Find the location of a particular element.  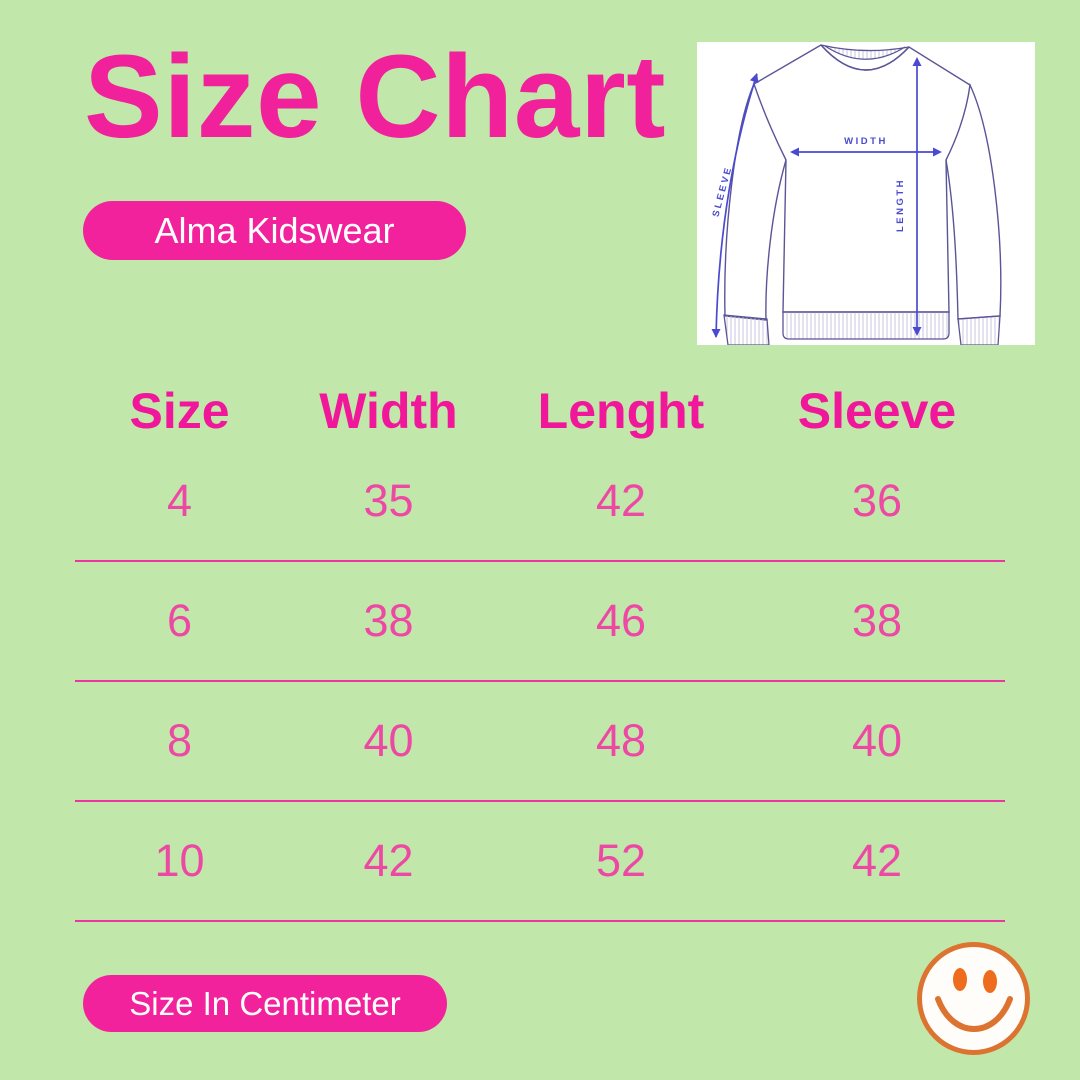

unit-badge-label: Size In Centimeter is located at coordinates (265, 1003).